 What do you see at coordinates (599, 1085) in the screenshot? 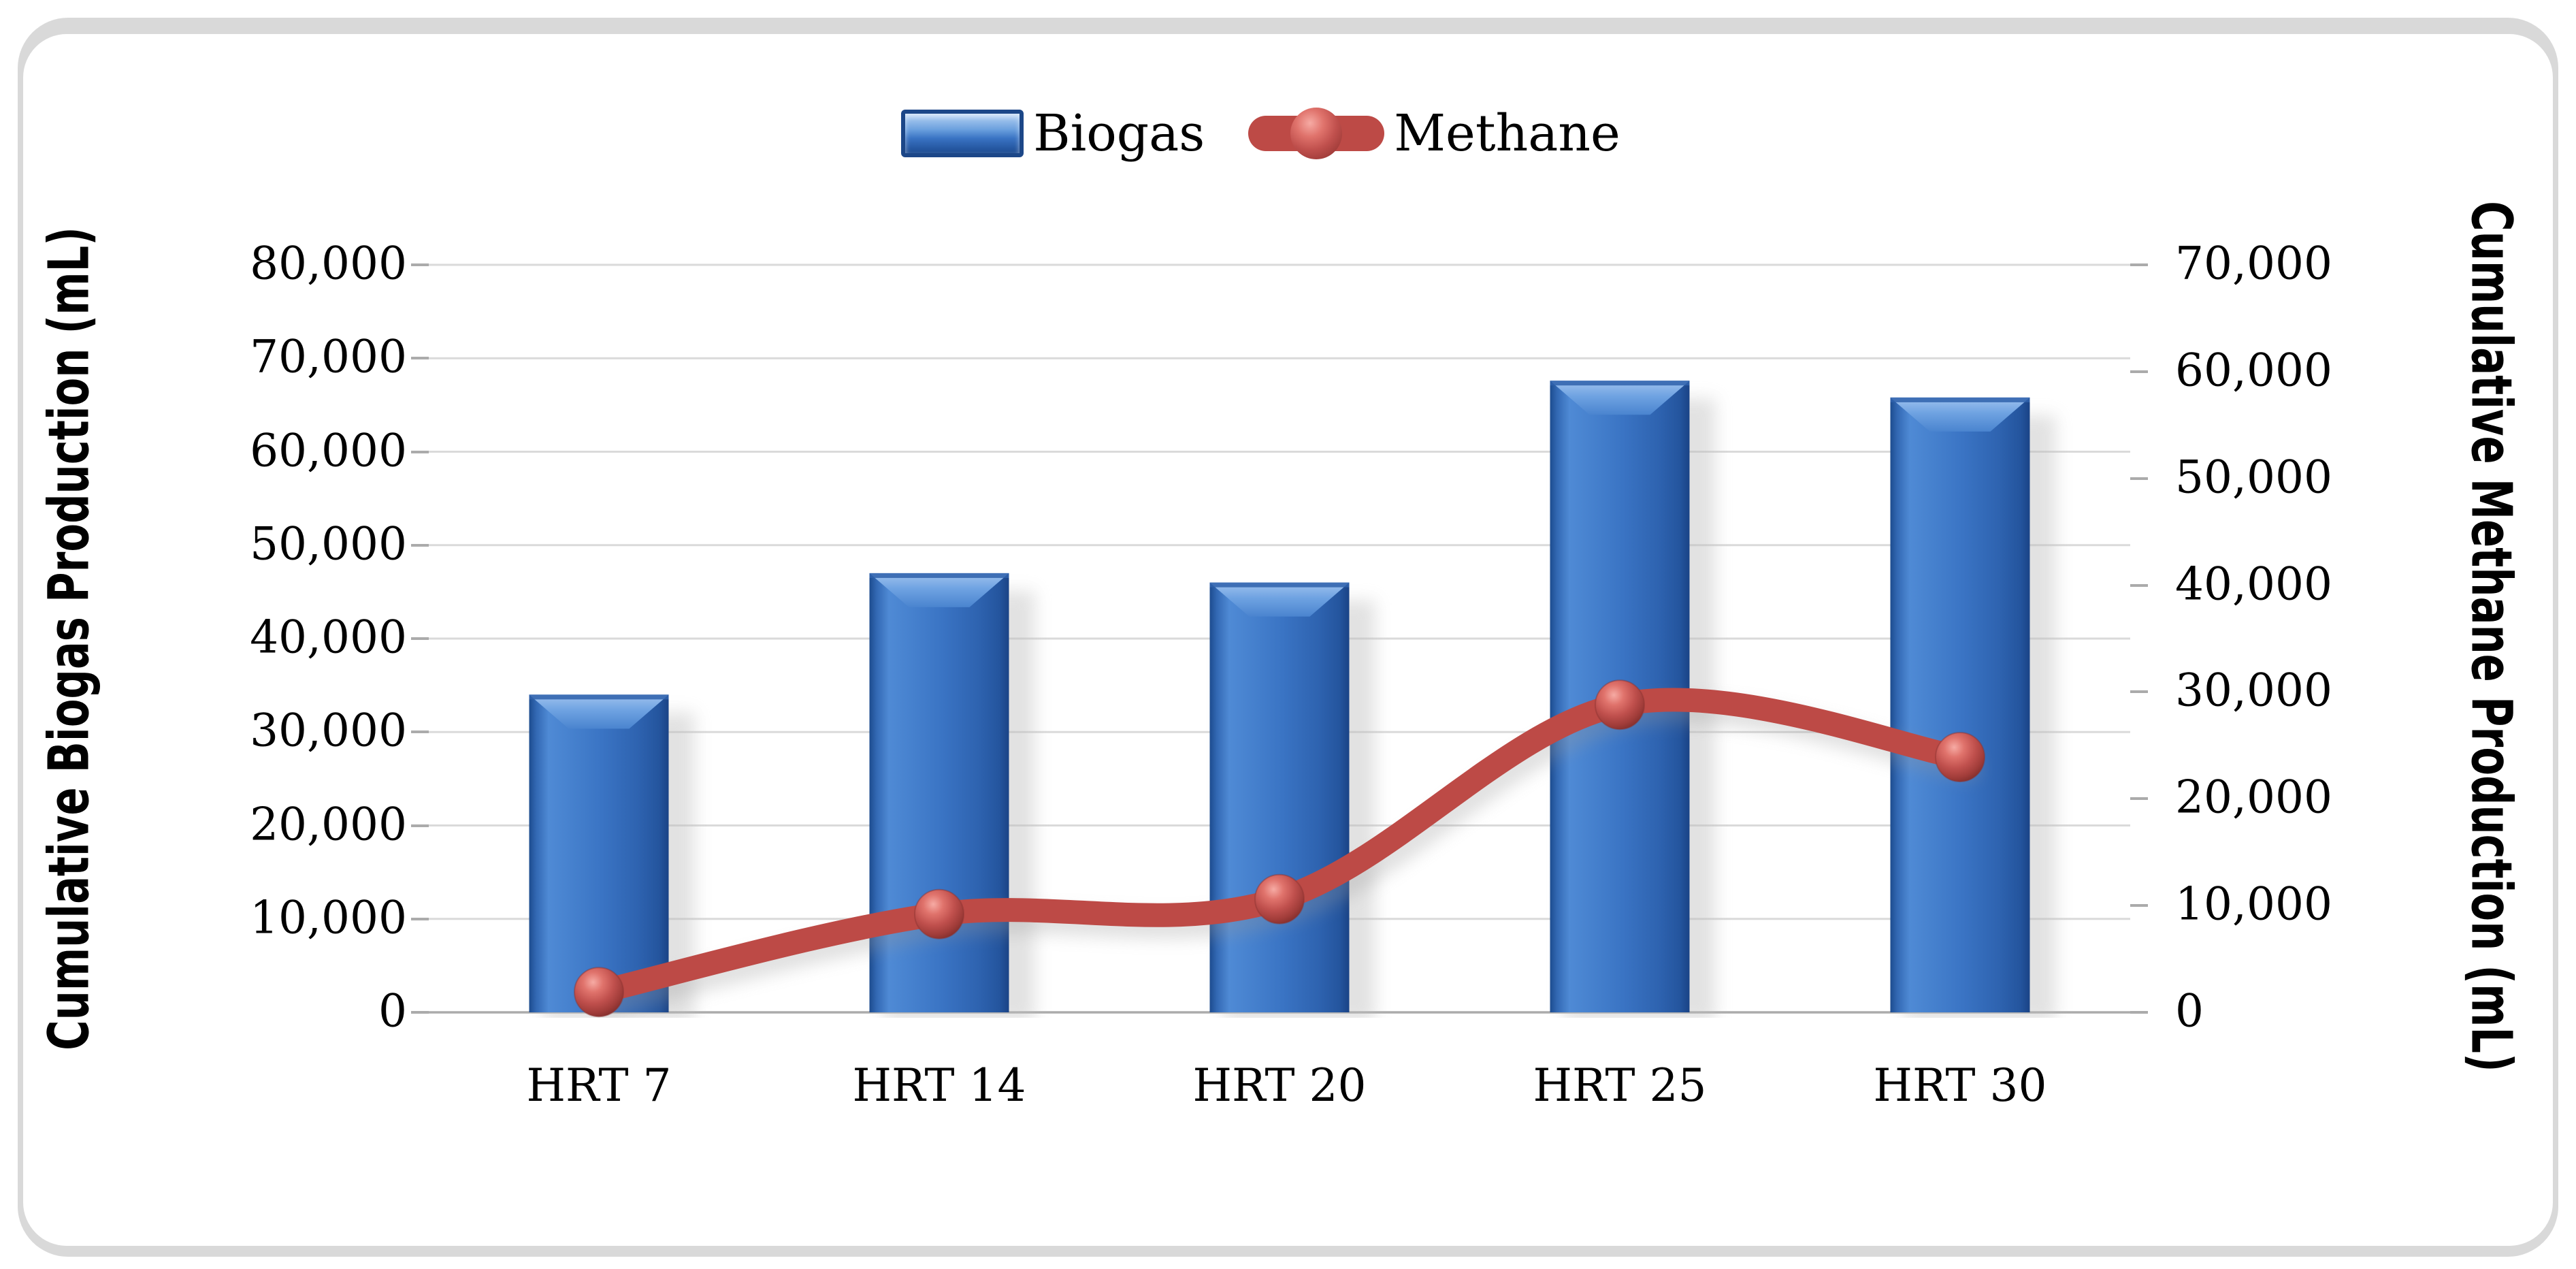
I see `x-axis-label-hrt-7: HRT 7` at bounding box center [599, 1085].